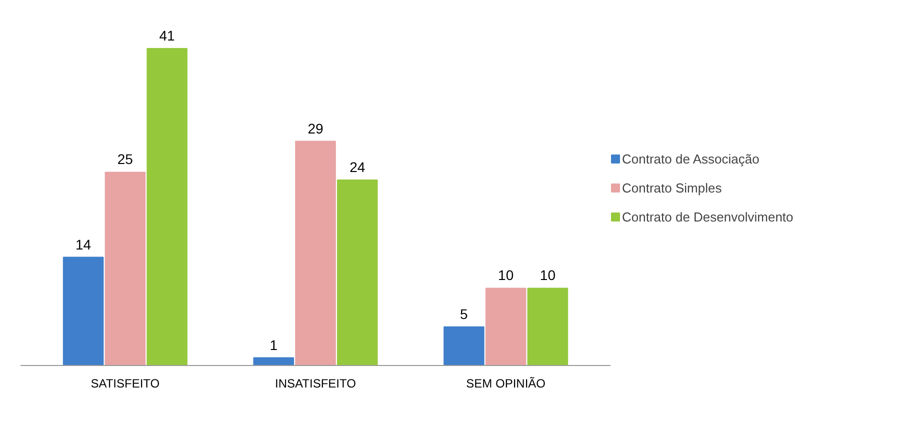 The width and height of the screenshot is (914, 427). Describe the element at coordinates (316, 128) in the screenshot. I see `data-label: 29` at that location.